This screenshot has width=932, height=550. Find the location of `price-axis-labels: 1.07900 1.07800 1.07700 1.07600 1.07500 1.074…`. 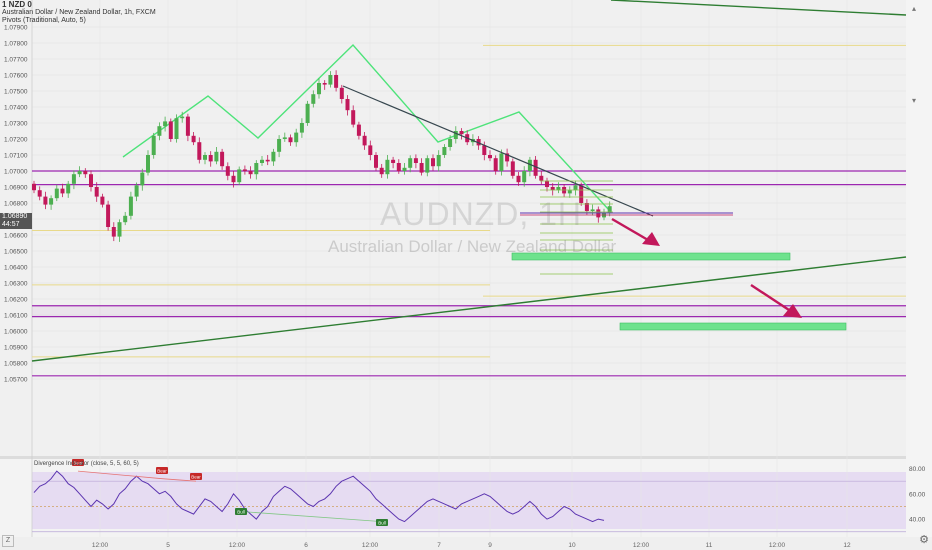

price-axis-labels: 1.07900 1.07800 1.07700 1.07600 1.07500 1.074… is located at coordinates (16, 204).